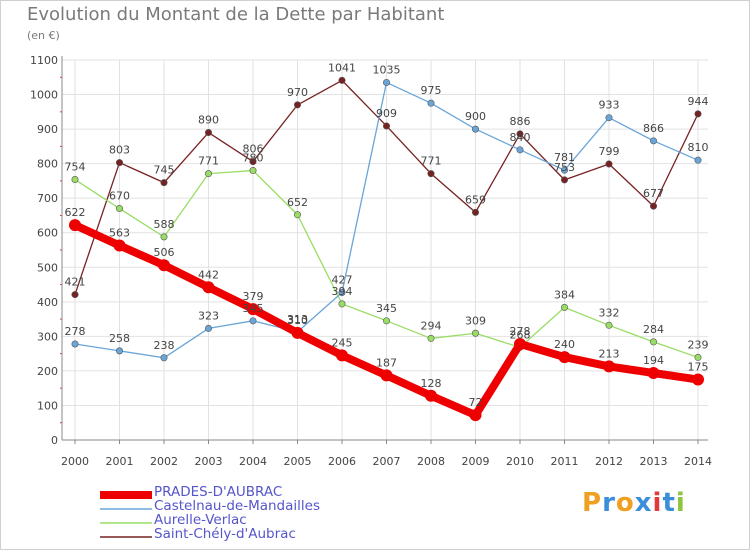 This screenshot has width=750, height=550. I want to click on data-label: 886, so click(520, 121).